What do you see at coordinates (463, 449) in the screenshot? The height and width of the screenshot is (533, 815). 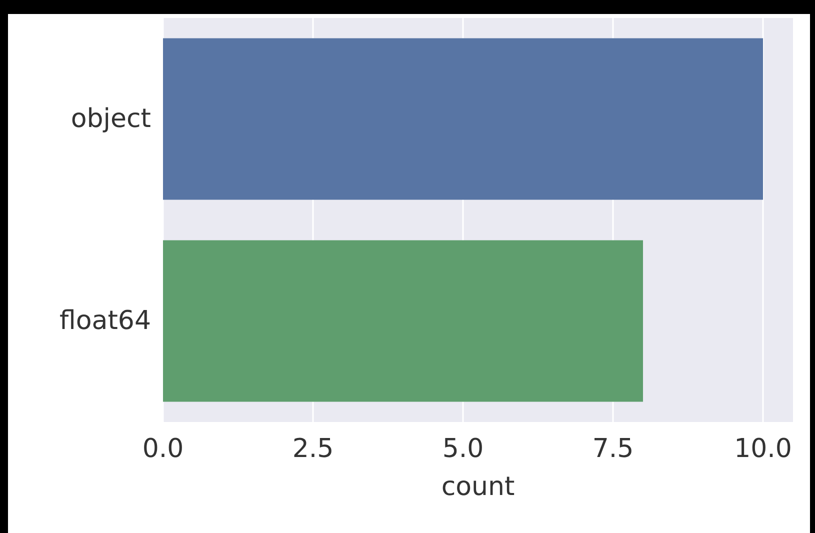 I see `x-tick-label: 5.0` at bounding box center [463, 449].